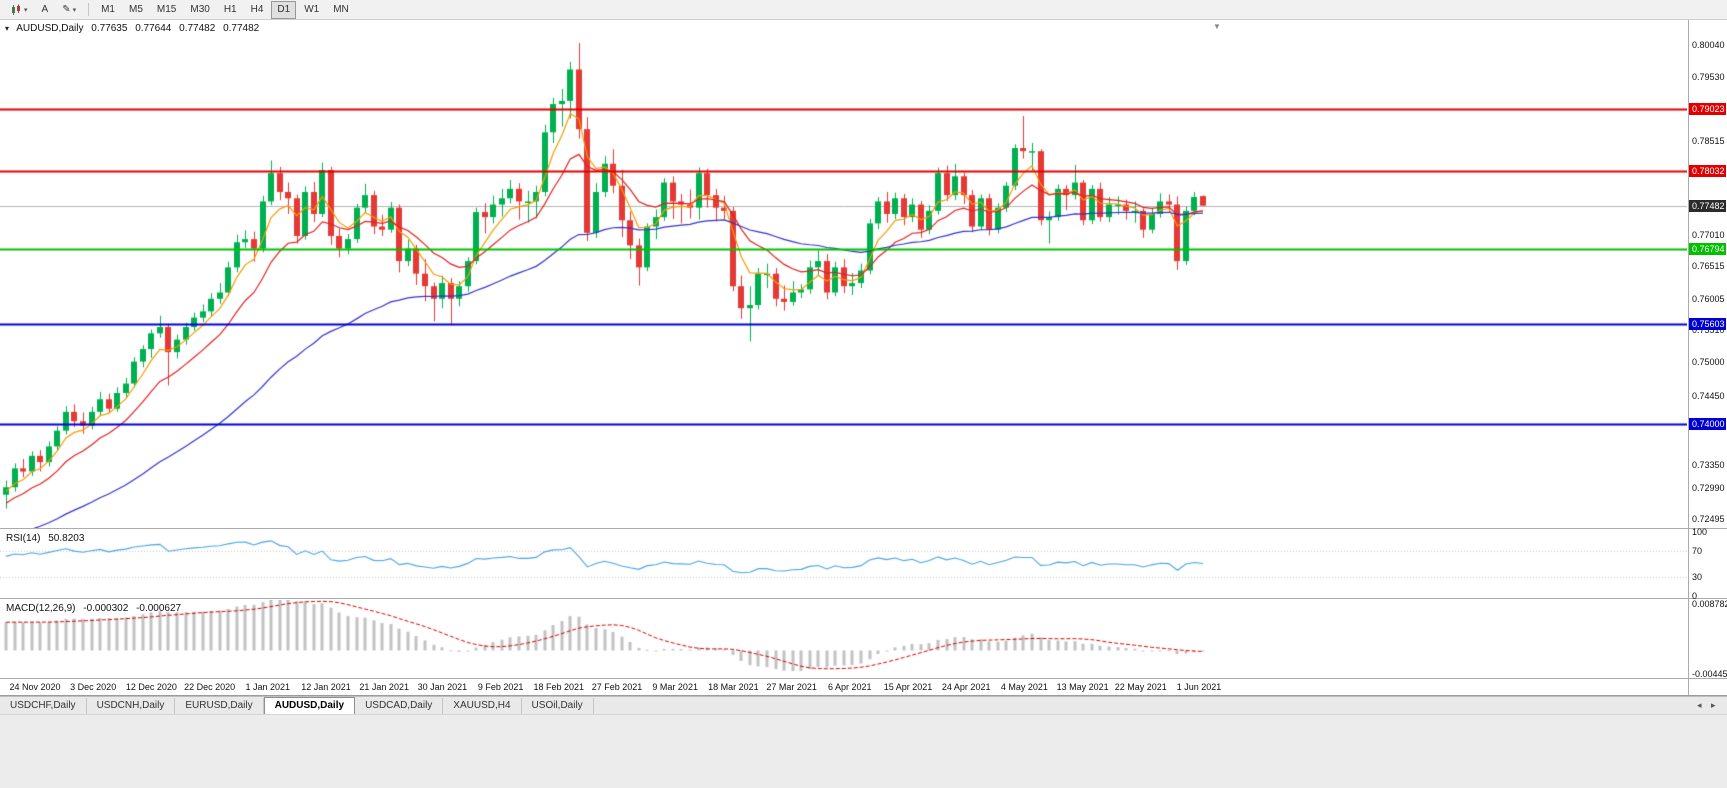  Describe the element at coordinates (219, 706) in the screenshot. I see `chart-tab-eurusd: EURUSD,Daily` at that location.